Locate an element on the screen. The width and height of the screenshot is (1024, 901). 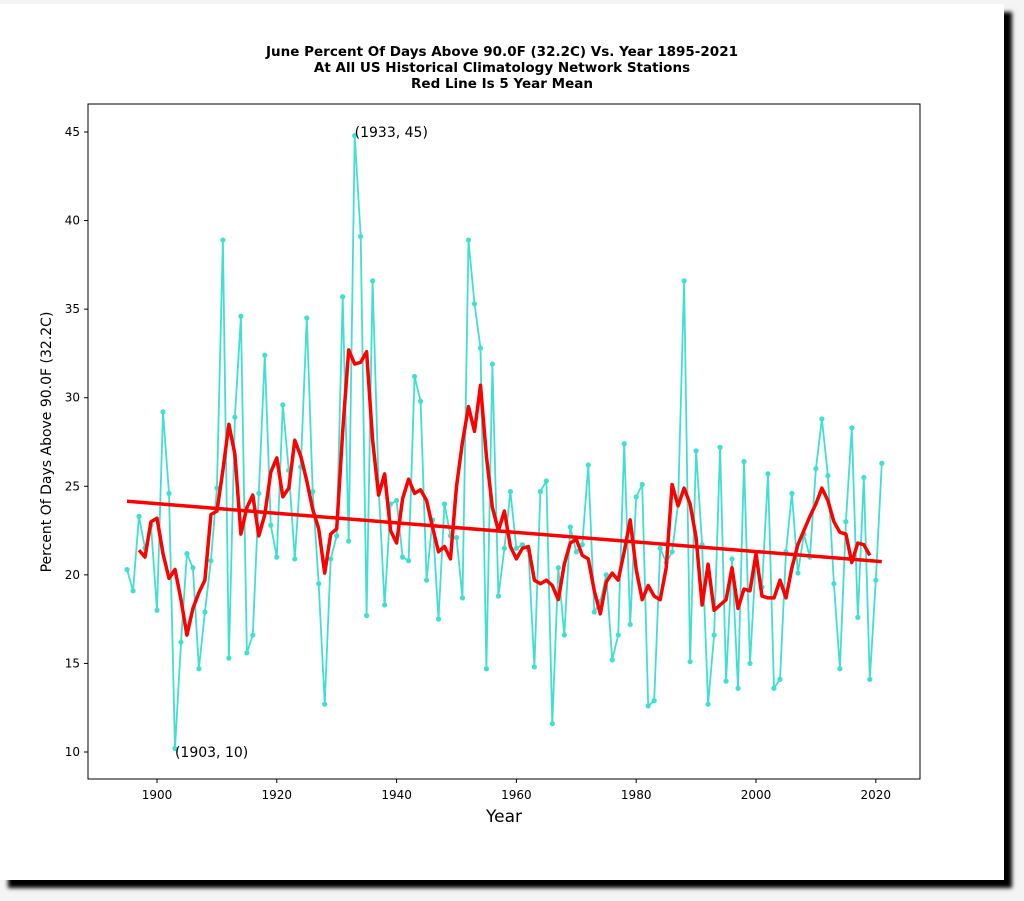
y-tick-label: 45 is located at coordinates (72, 132).